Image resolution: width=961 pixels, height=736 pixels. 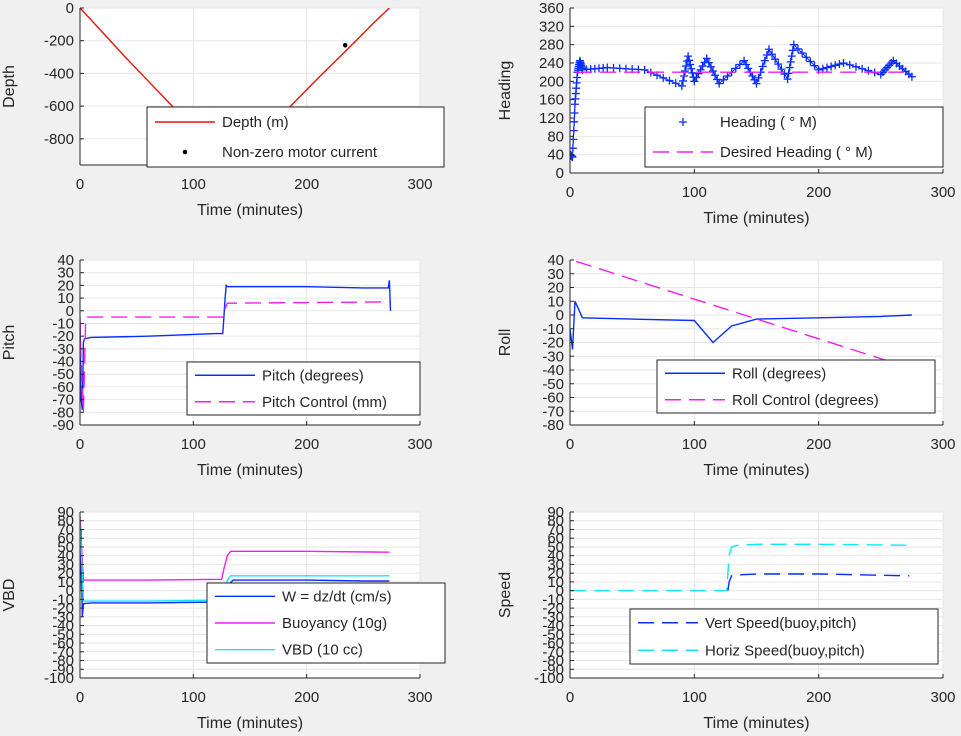 I want to click on y-tick-label: 160, so click(x=551, y=100).